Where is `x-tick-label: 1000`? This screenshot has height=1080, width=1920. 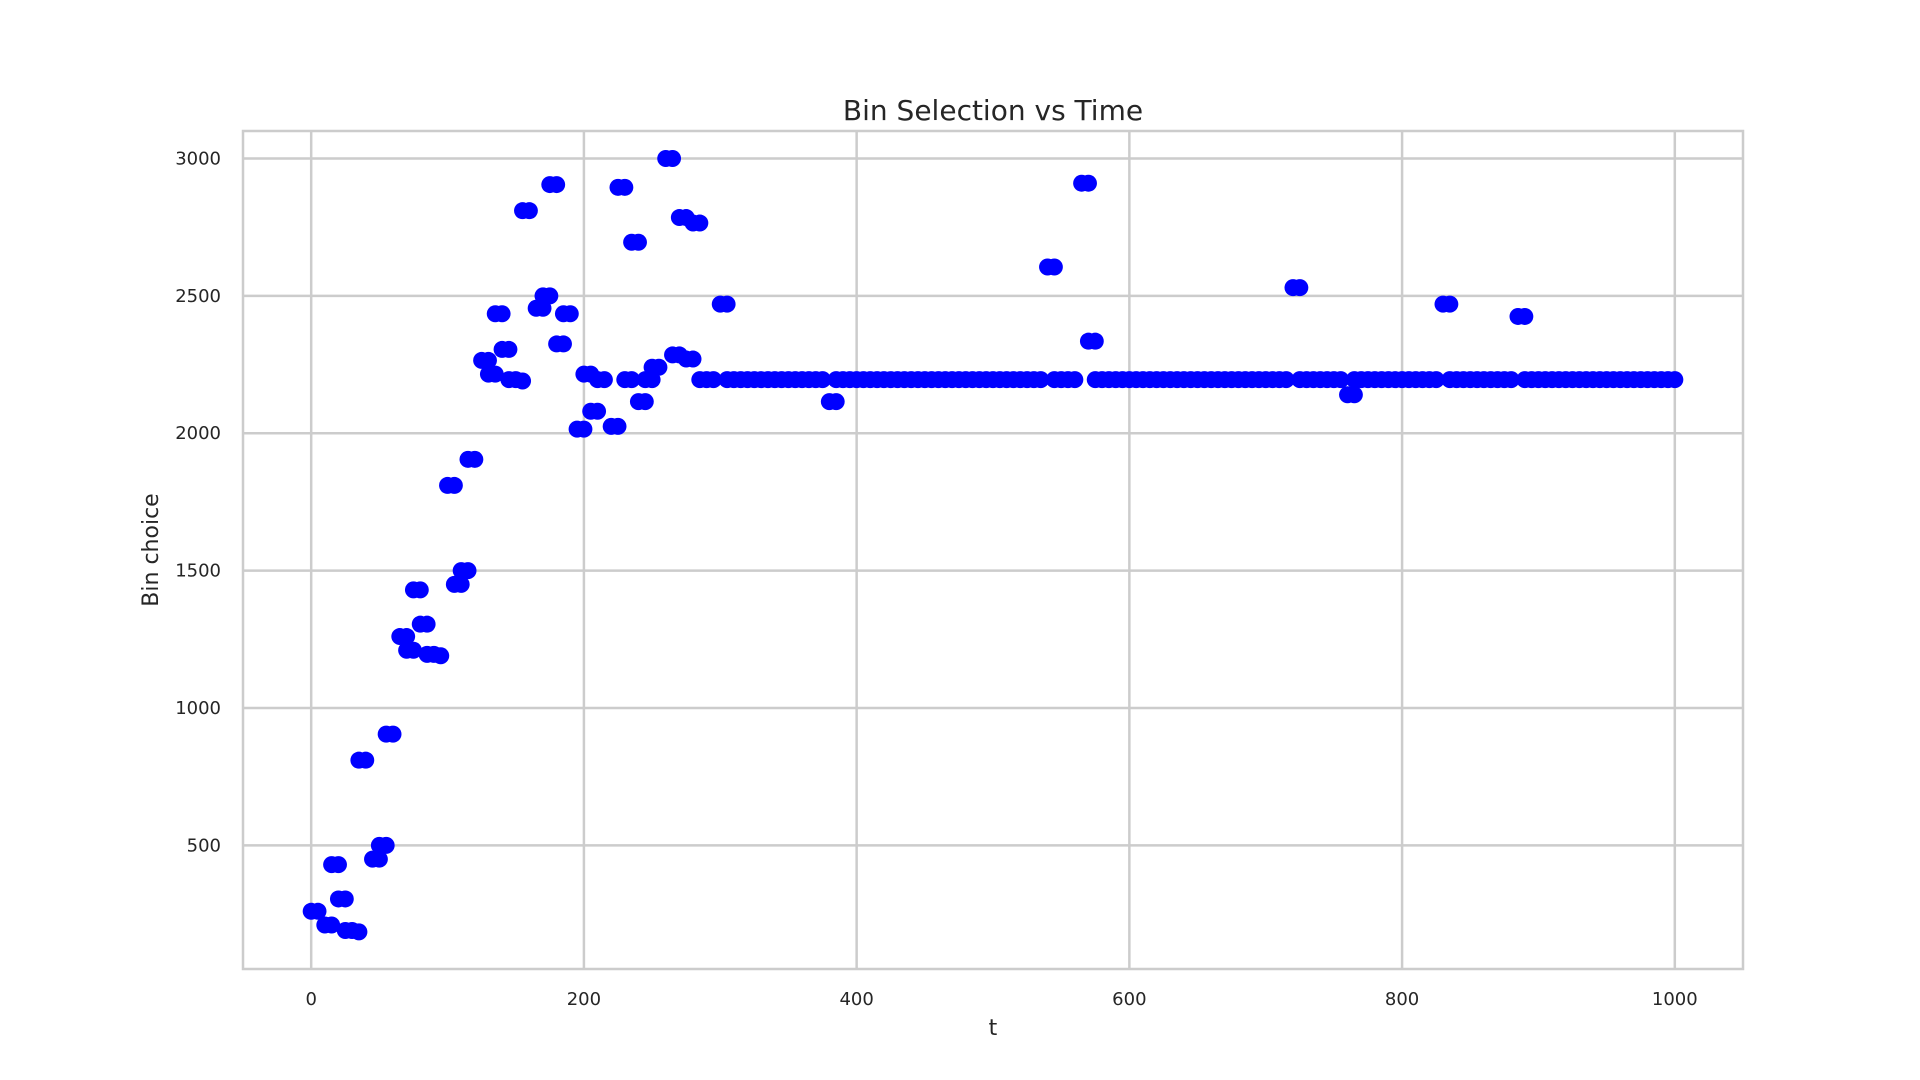 x-tick-label: 1000 is located at coordinates (1675, 999).